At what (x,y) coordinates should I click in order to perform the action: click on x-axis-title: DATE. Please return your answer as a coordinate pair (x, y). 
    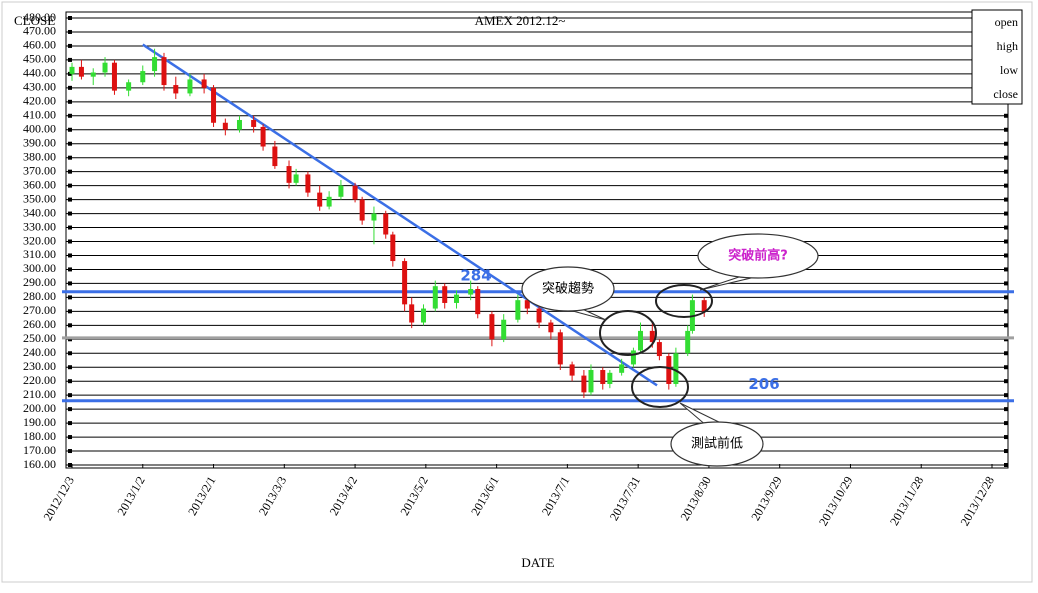
    Looking at the image, I should click on (537, 562).